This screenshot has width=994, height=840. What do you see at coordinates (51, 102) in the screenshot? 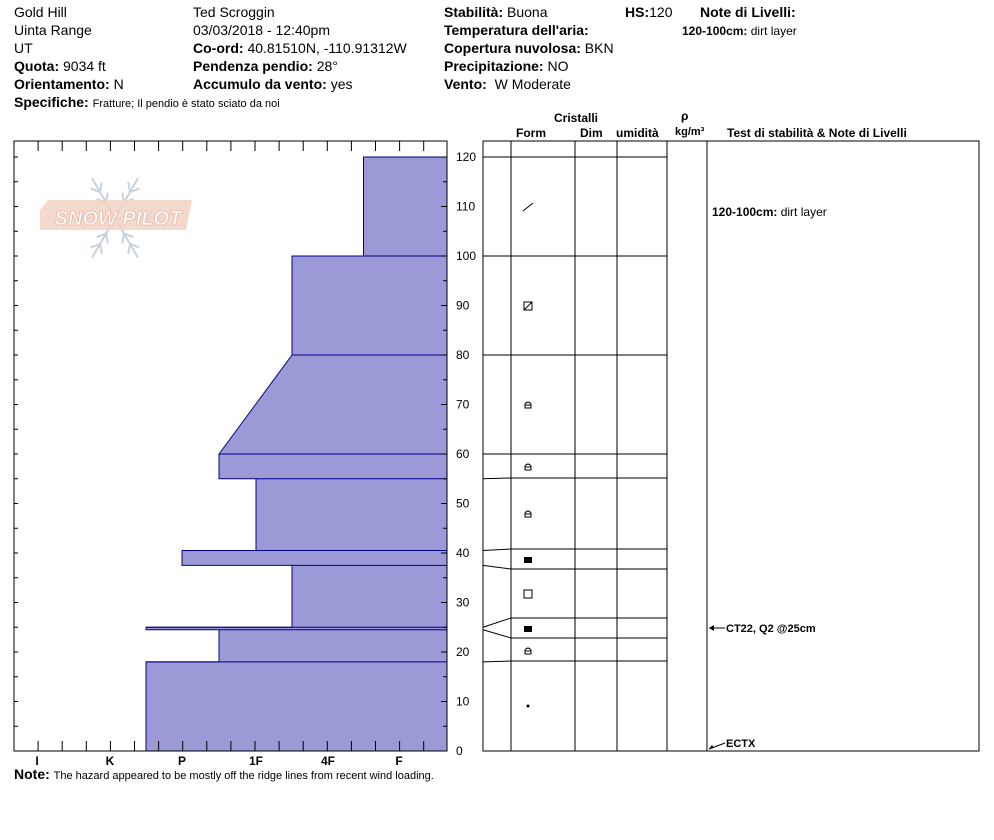
I see `specifics-label: Specifiche:` at bounding box center [51, 102].